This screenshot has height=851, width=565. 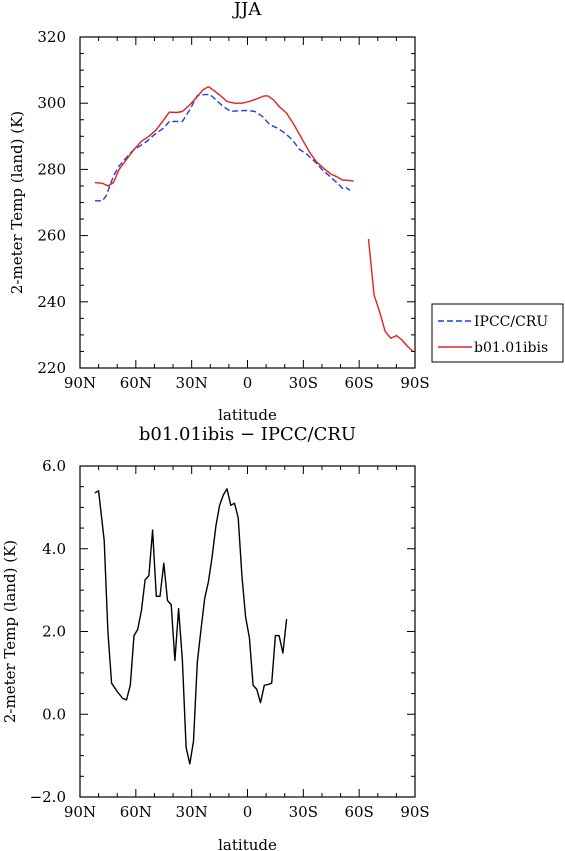 What do you see at coordinates (51, 368) in the screenshot?
I see `y-tick-label: 220` at bounding box center [51, 368].